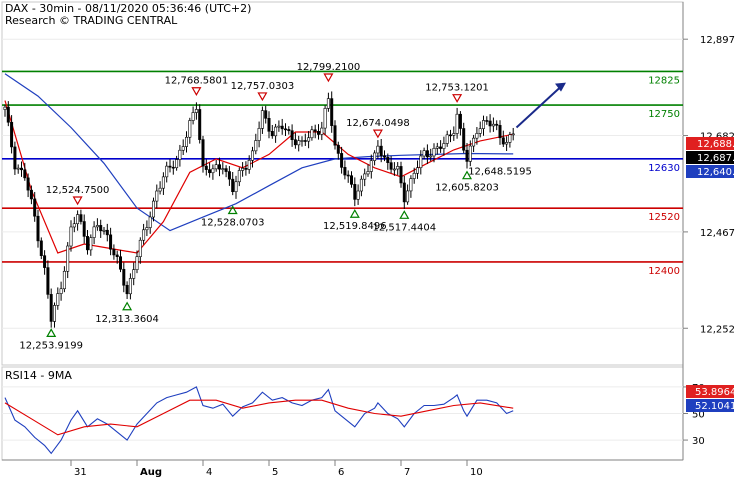 This screenshot has height=480, width=735. Describe the element at coordinates (209, 472) in the screenshot. I see `time-tick-label: 4` at that location.